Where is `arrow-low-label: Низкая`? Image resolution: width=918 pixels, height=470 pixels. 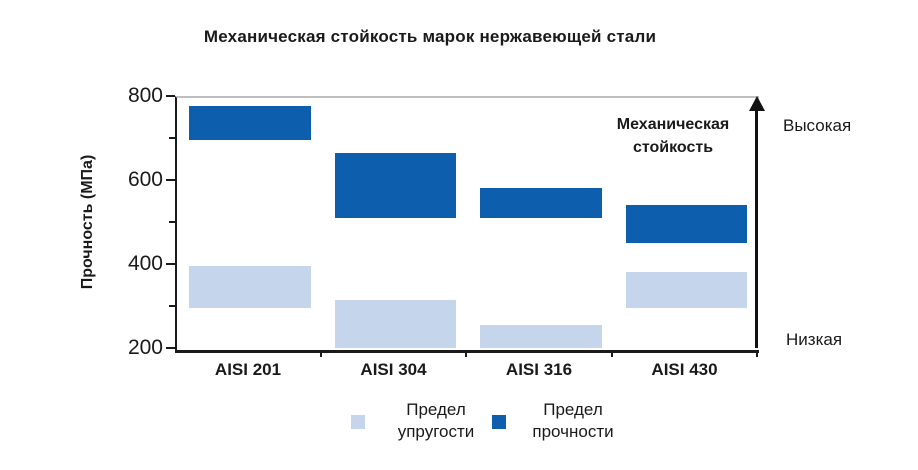 arrow-low-label: Низкая is located at coordinates (814, 339).